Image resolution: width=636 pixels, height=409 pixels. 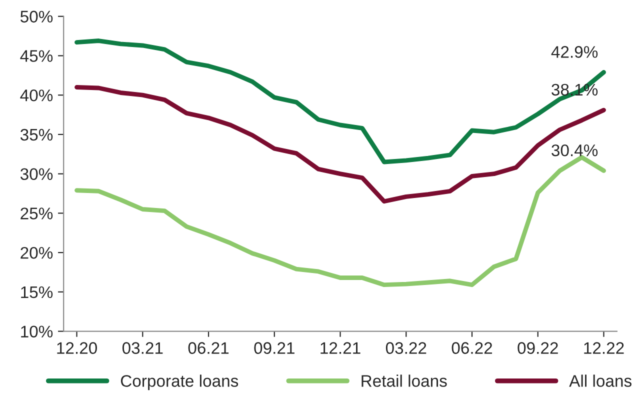 What do you see at coordinates (37, 332) in the screenshot?
I see `y-tick-label: 10%` at bounding box center [37, 332].